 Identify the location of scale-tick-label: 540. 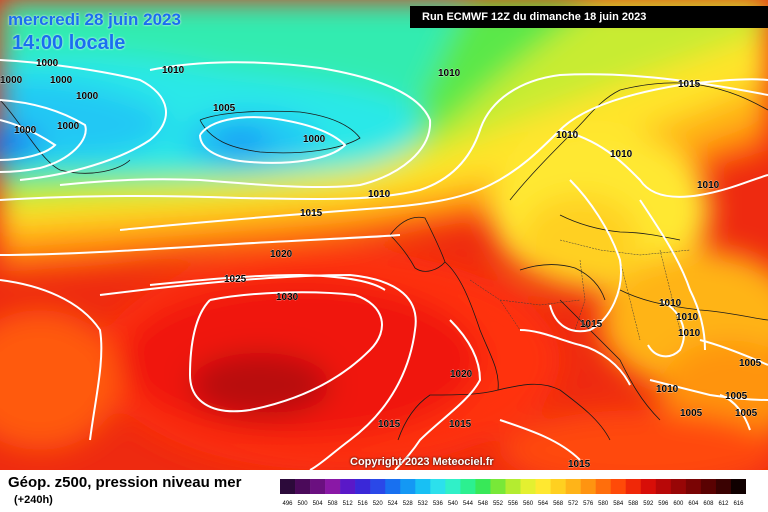
(453, 504).